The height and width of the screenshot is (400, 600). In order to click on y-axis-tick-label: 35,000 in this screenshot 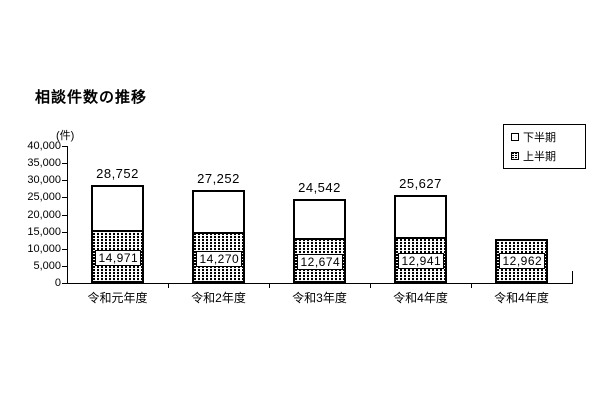, I will do `click(44, 163)`.